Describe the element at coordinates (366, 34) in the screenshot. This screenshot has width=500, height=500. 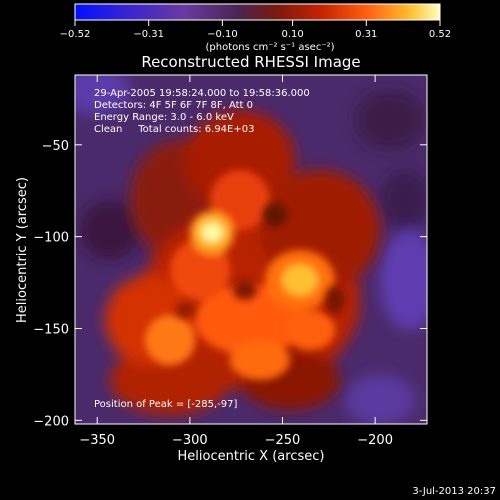
I see `colorbar-tick-label: 0.31` at that location.